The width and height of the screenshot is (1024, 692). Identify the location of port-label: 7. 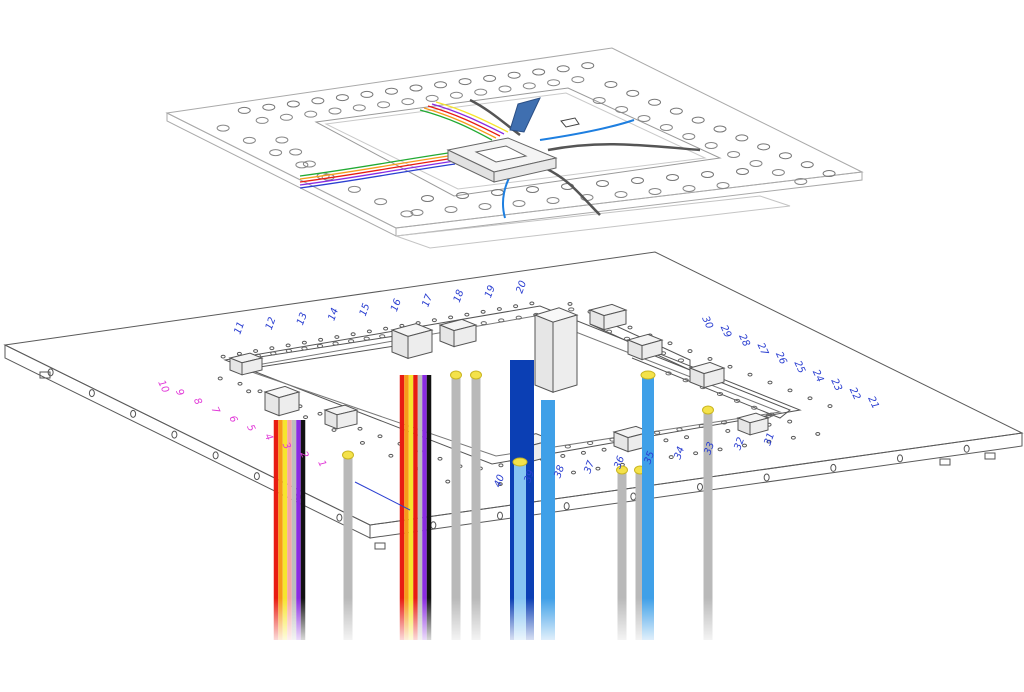
(215, 410).